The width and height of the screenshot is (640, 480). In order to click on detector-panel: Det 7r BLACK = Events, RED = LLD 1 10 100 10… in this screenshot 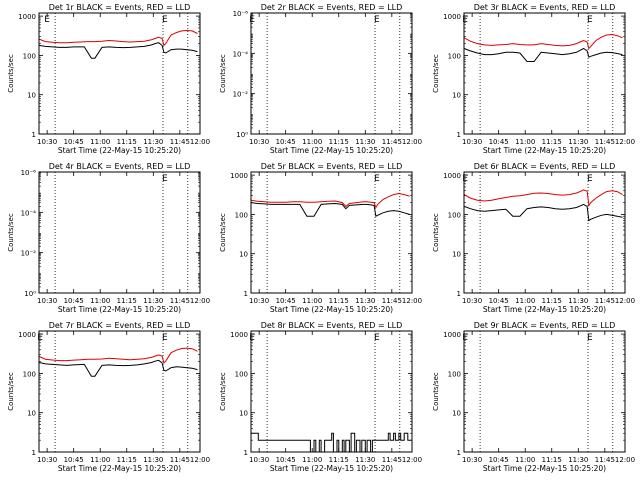, I will do `click(108, 397)`.